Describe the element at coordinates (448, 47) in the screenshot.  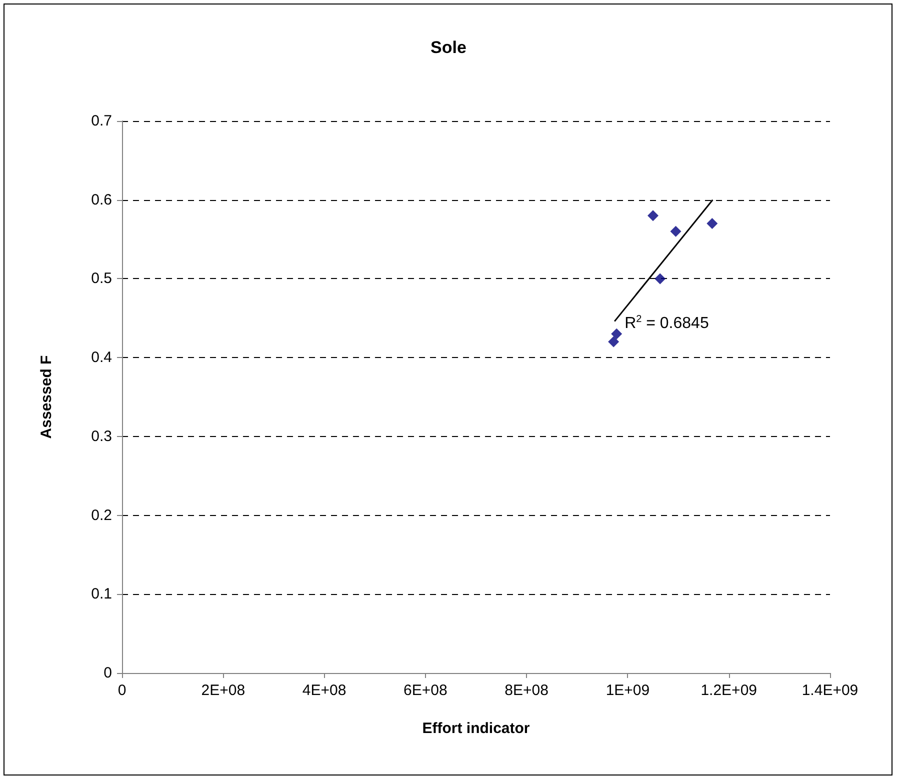
I see `chart-title: Sole` at that location.